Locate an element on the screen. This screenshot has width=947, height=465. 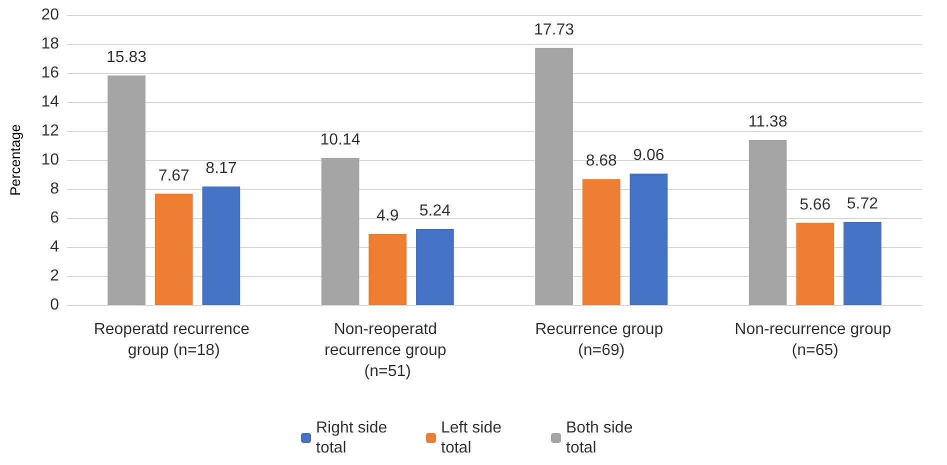
x-tick-label: Reoperatd recurrence group (n=18) is located at coordinates (174, 340).